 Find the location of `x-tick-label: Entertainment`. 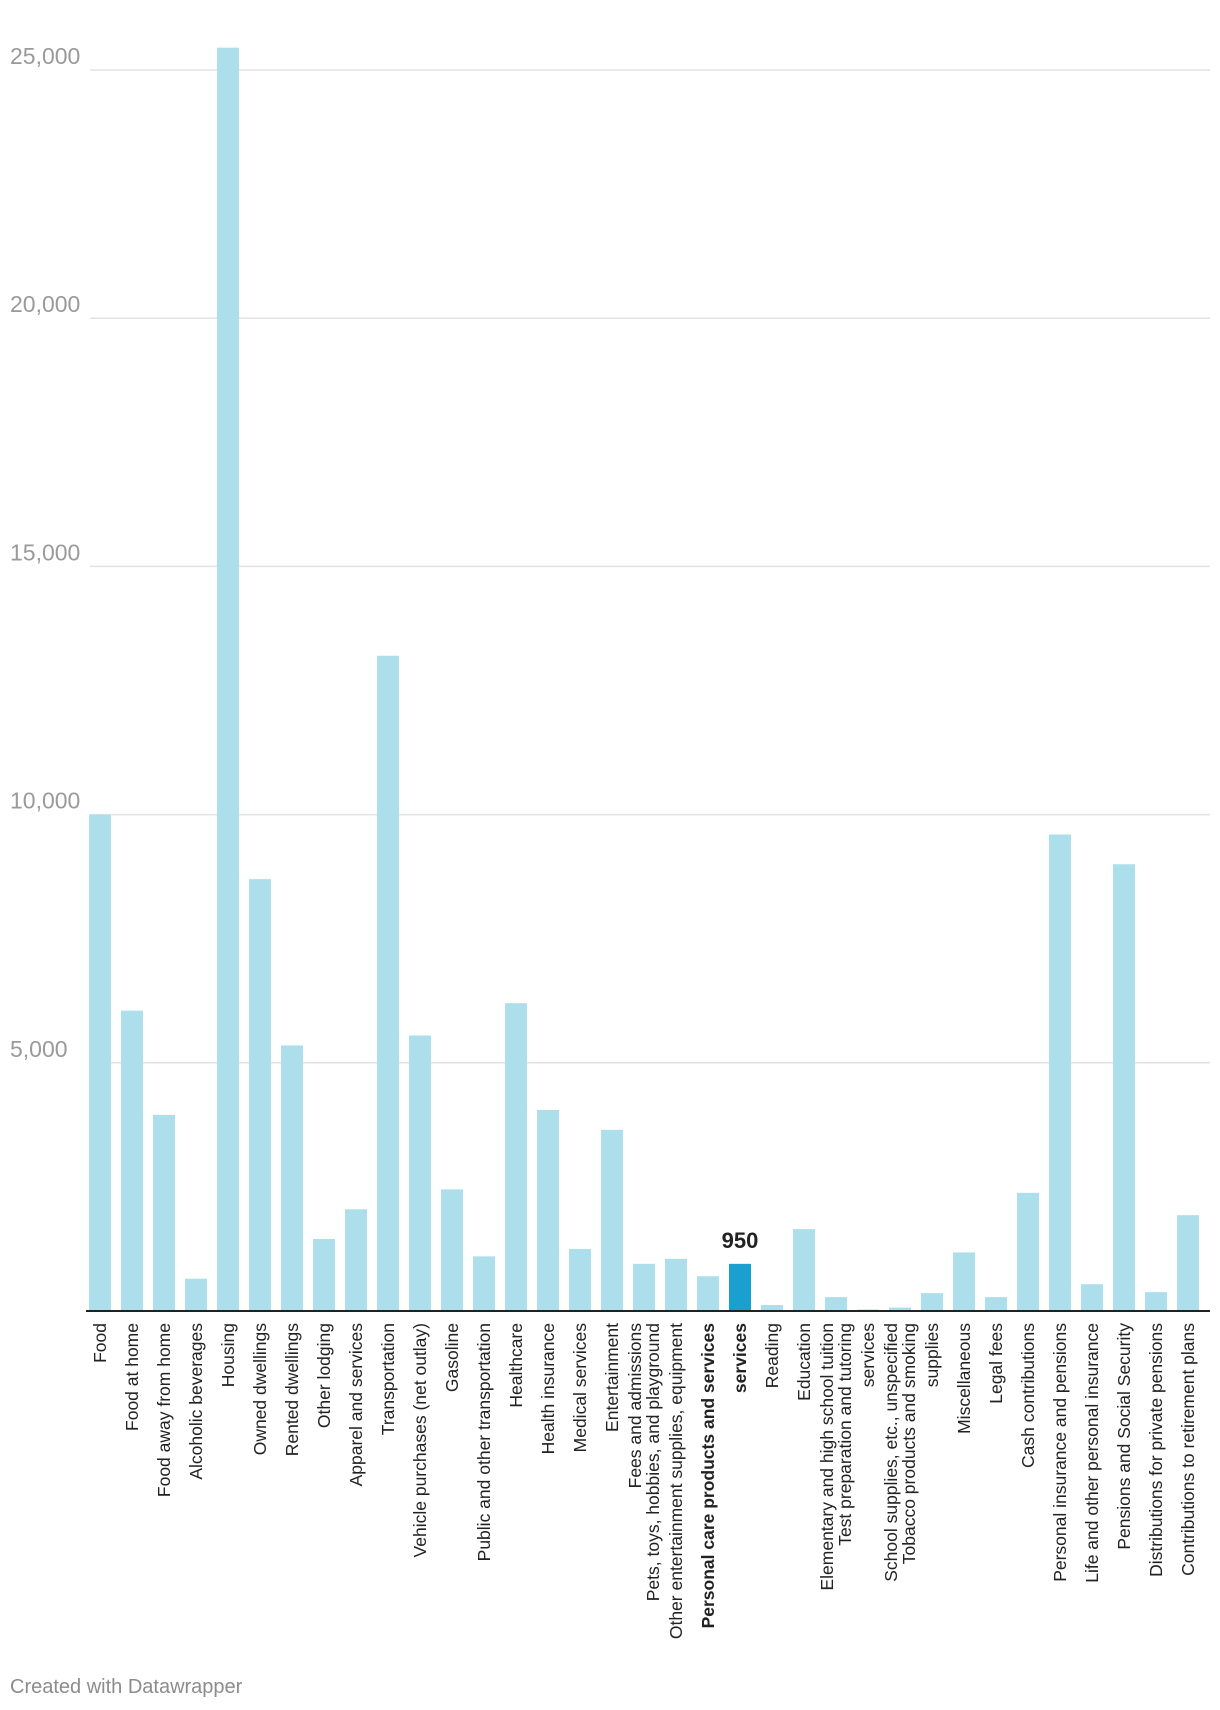

x-tick-label: Entertainment is located at coordinates (612, 1377).